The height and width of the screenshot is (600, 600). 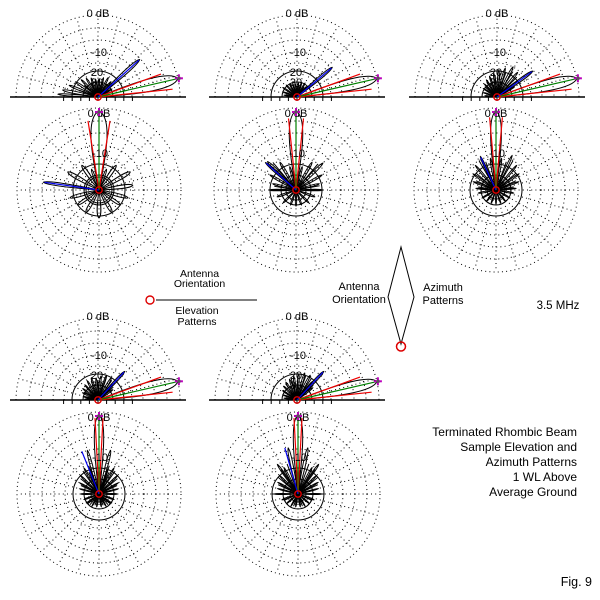 I want to click on green-ray, so click(x=537, y=88).